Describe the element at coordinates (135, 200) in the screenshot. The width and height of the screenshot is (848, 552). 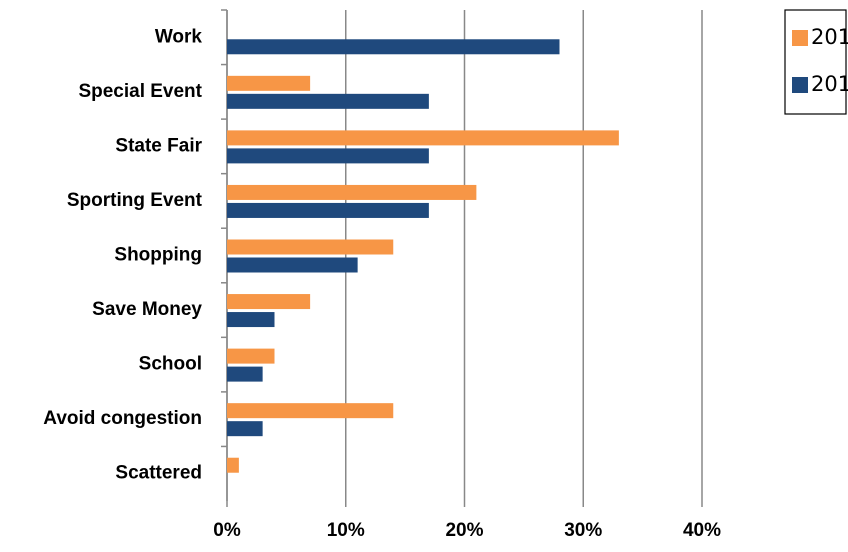
I see `y-tick-label: Sporting Event` at that location.